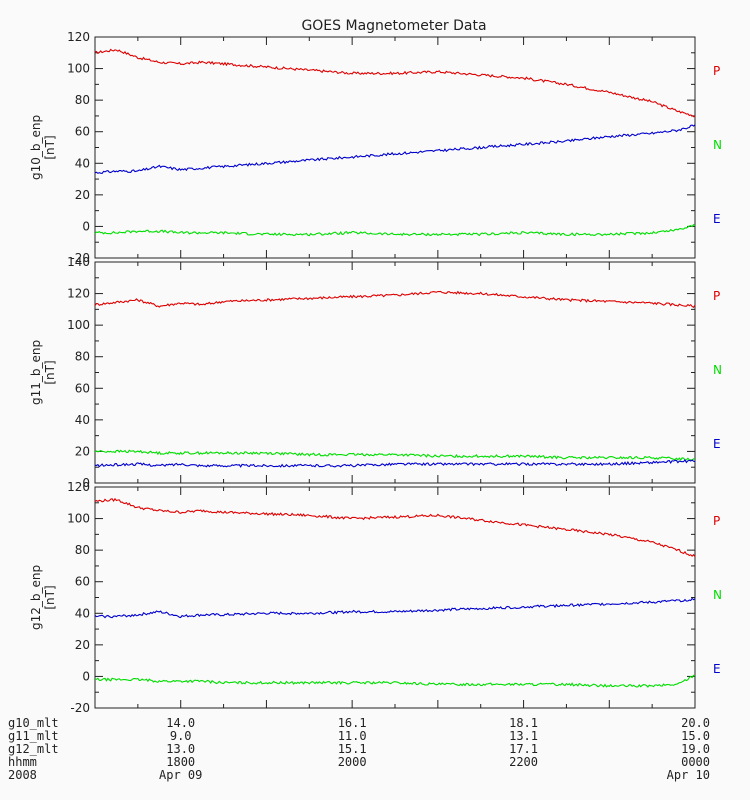  What do you see at coordinates (180, 749) in the screenshot?
I see `x-info-value: 13.0` at bounding box center [180, 749].